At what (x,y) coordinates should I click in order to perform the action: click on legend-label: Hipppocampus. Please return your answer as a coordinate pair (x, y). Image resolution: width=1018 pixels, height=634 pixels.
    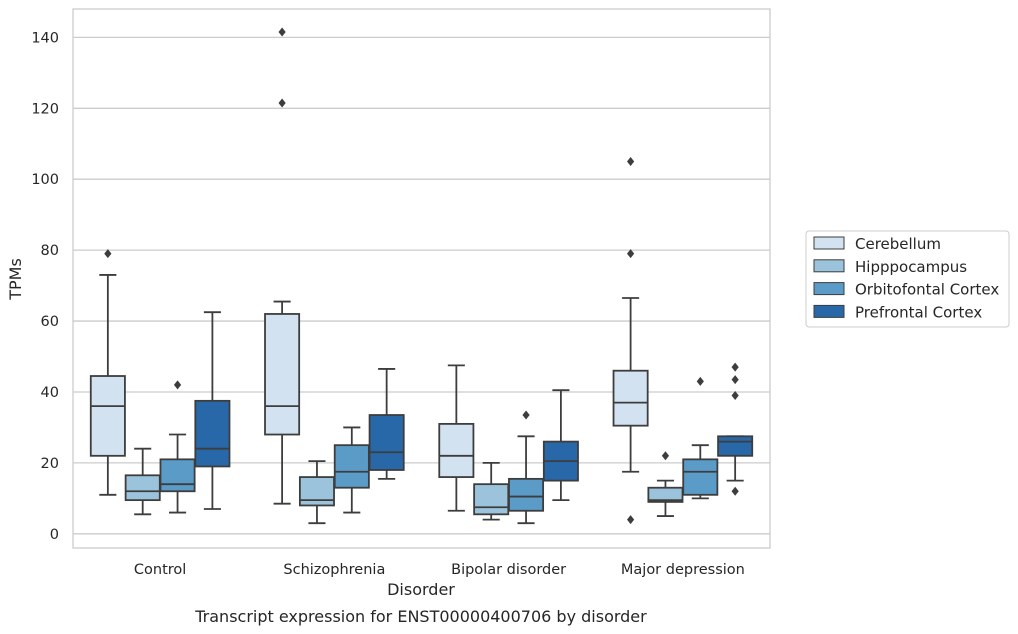
    Looking at the image, I should click on (911, 267).